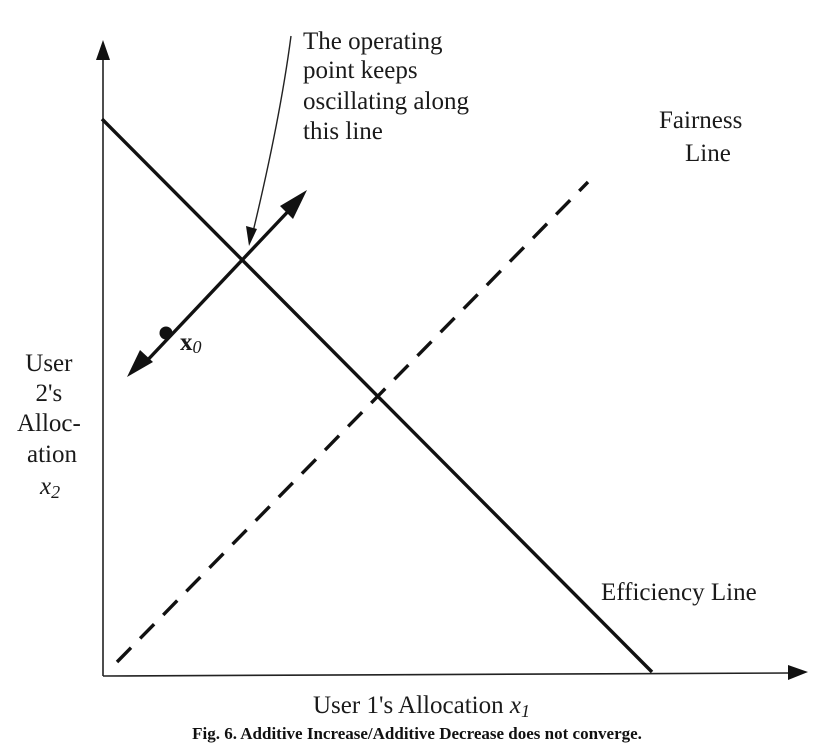 This screenshot has height=754, width=834. Describe the element at coordinates (191, 343) in the screenshot. I see `operating-point-label: x0` at that location.